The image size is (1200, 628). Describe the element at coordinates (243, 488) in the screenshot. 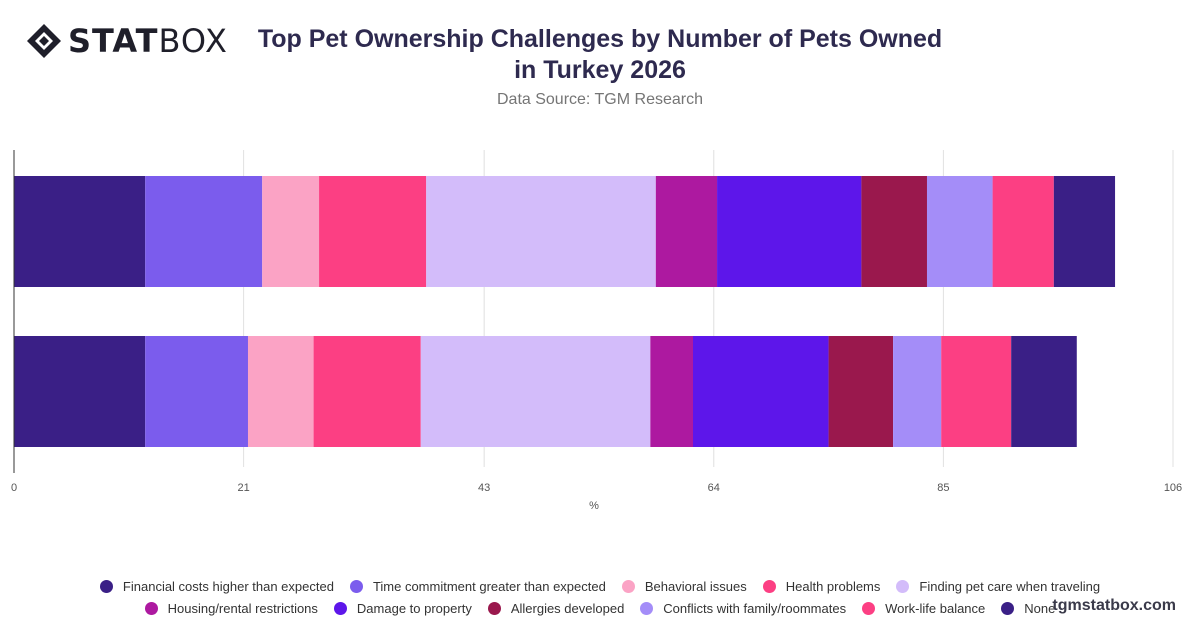

I see `x-tick-label: 21` at that location.